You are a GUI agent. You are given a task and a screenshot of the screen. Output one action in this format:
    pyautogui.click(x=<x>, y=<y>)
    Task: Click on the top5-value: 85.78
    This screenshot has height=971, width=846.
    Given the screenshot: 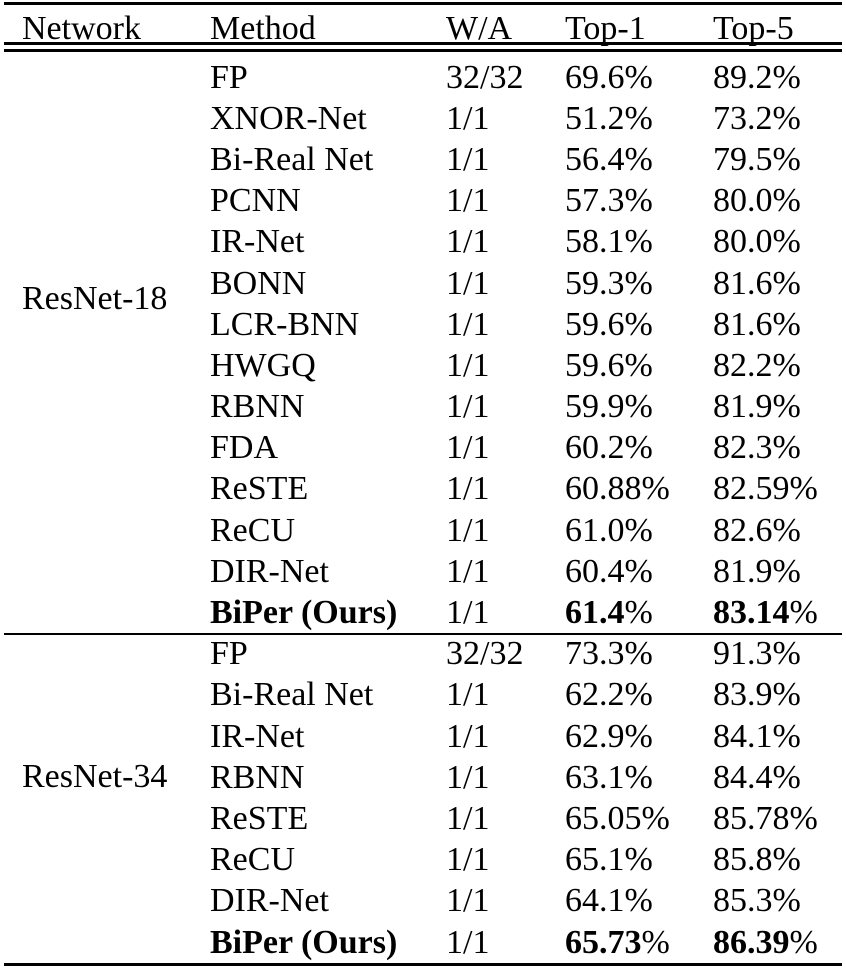 What is the action you would take?
    pyautogui.click(x=751, y=818)
    